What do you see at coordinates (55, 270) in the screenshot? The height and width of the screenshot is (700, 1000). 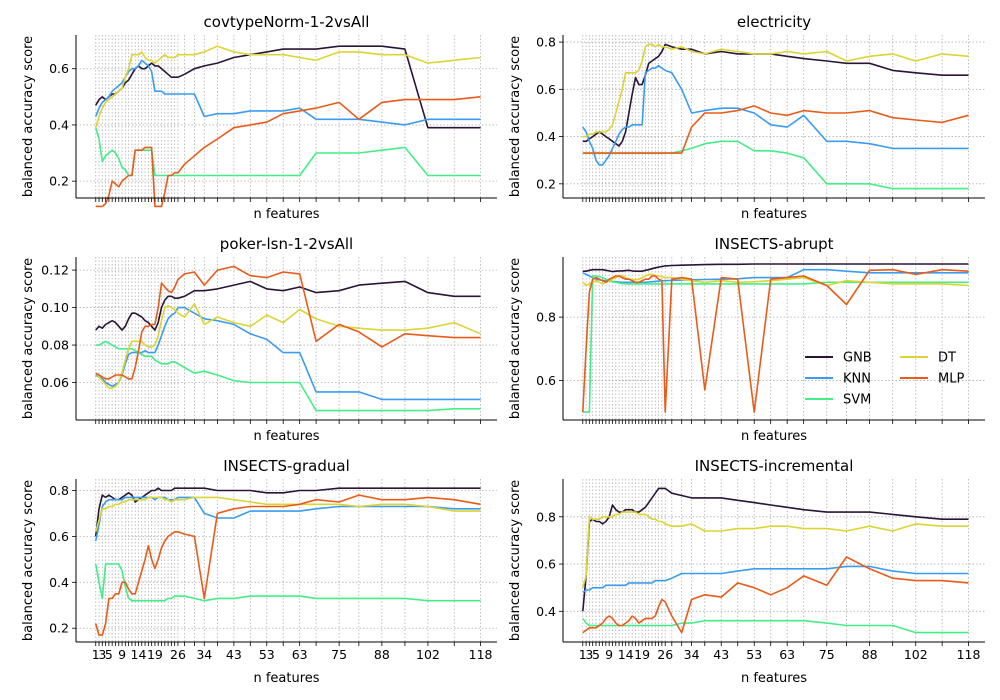 I see `y-tick-label: 0.12` at bounding box center [55, 270].